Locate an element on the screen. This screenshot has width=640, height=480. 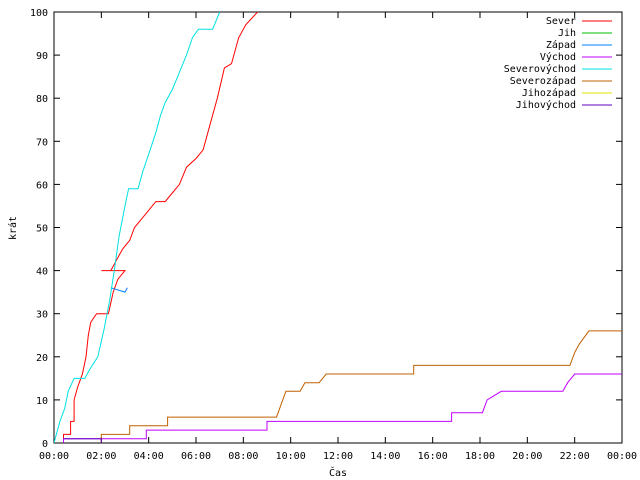
y-tick-label: 90 is located at coordinates (42, 56).